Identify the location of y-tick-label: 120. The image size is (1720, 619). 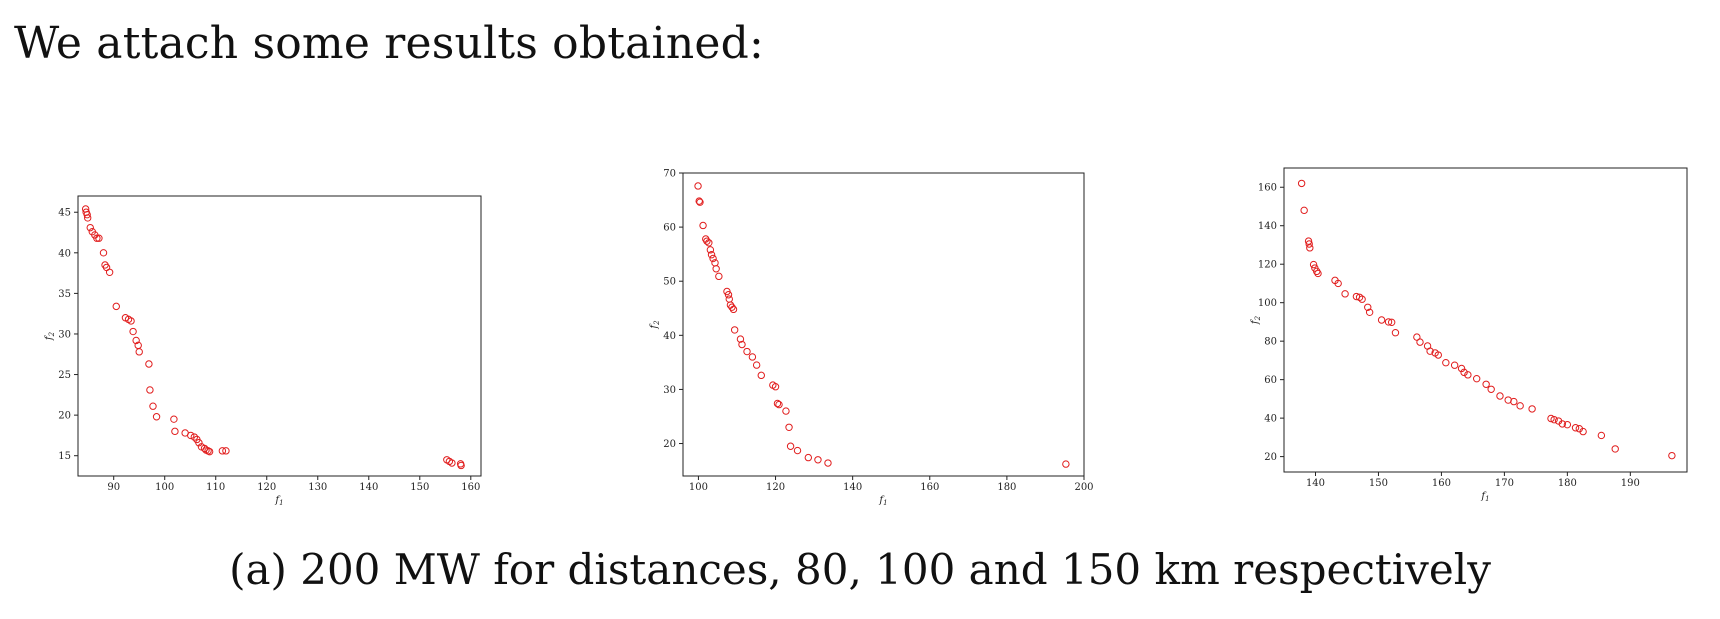
(1267, 265).